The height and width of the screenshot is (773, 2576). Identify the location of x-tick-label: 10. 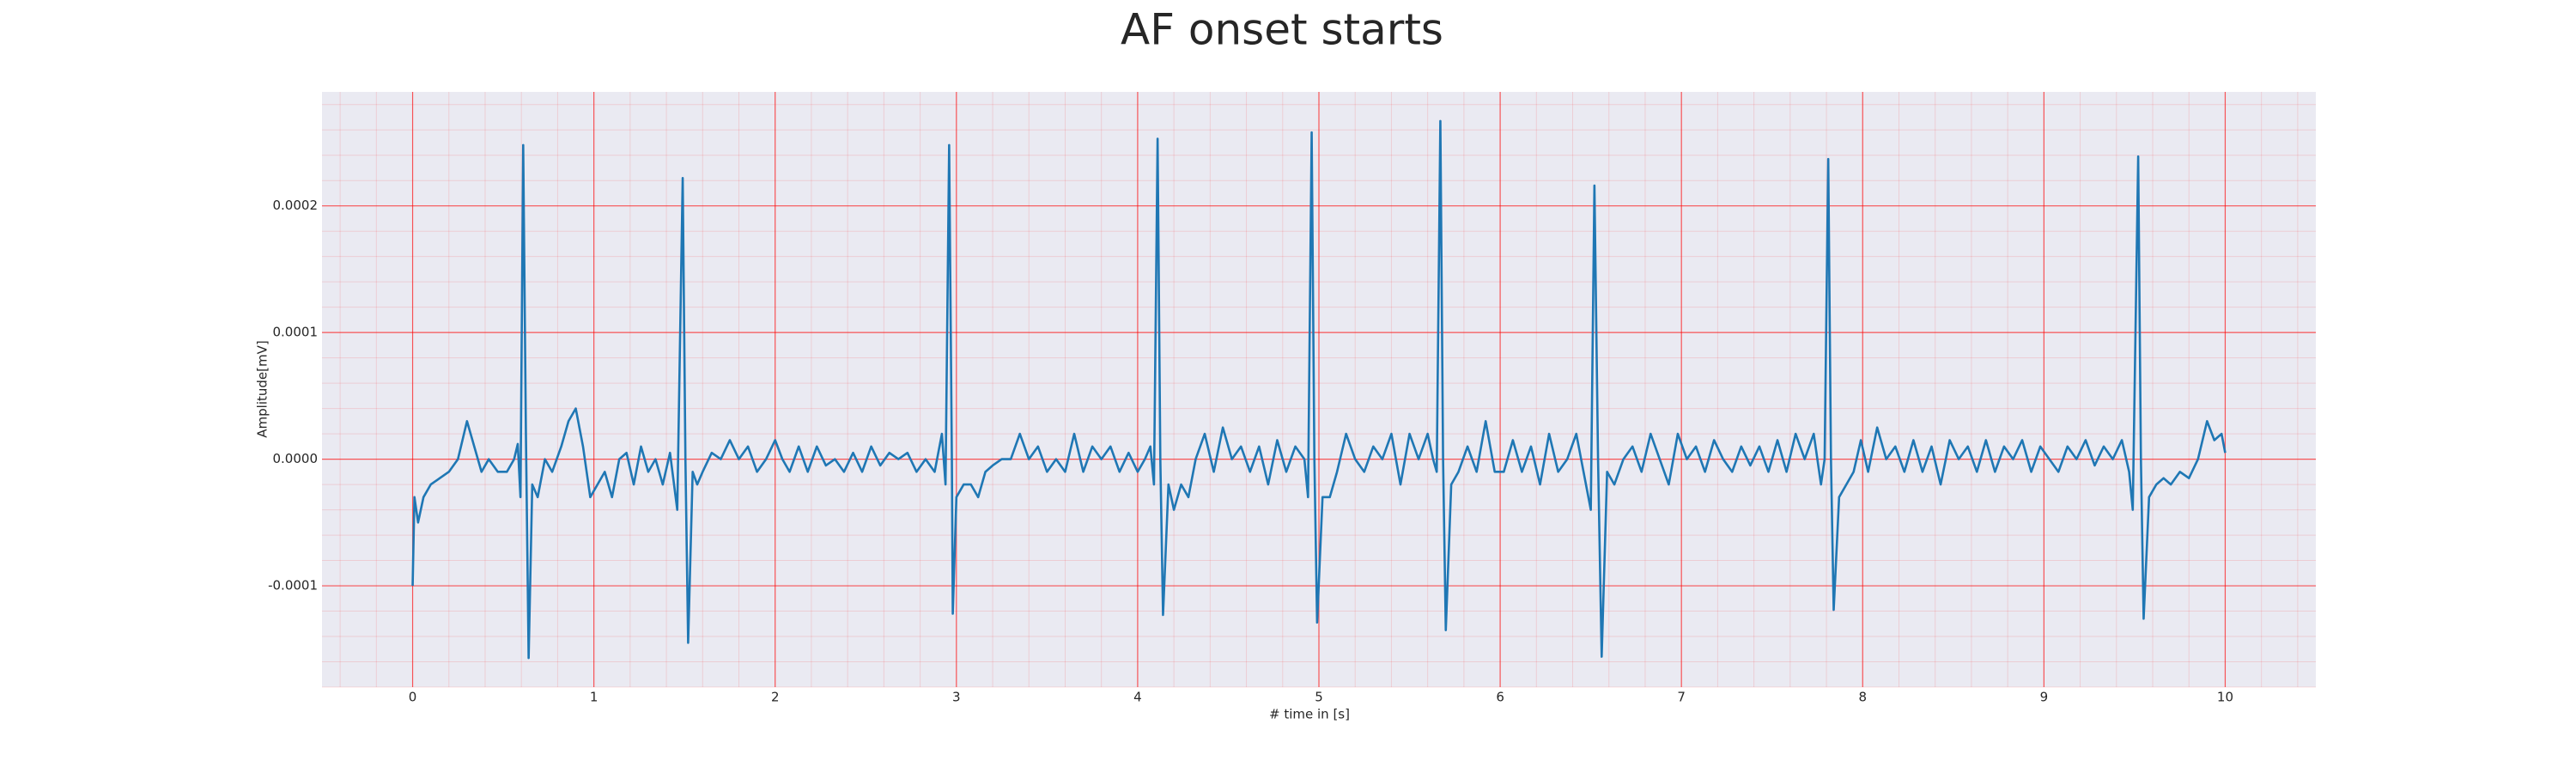
(2225, 697).